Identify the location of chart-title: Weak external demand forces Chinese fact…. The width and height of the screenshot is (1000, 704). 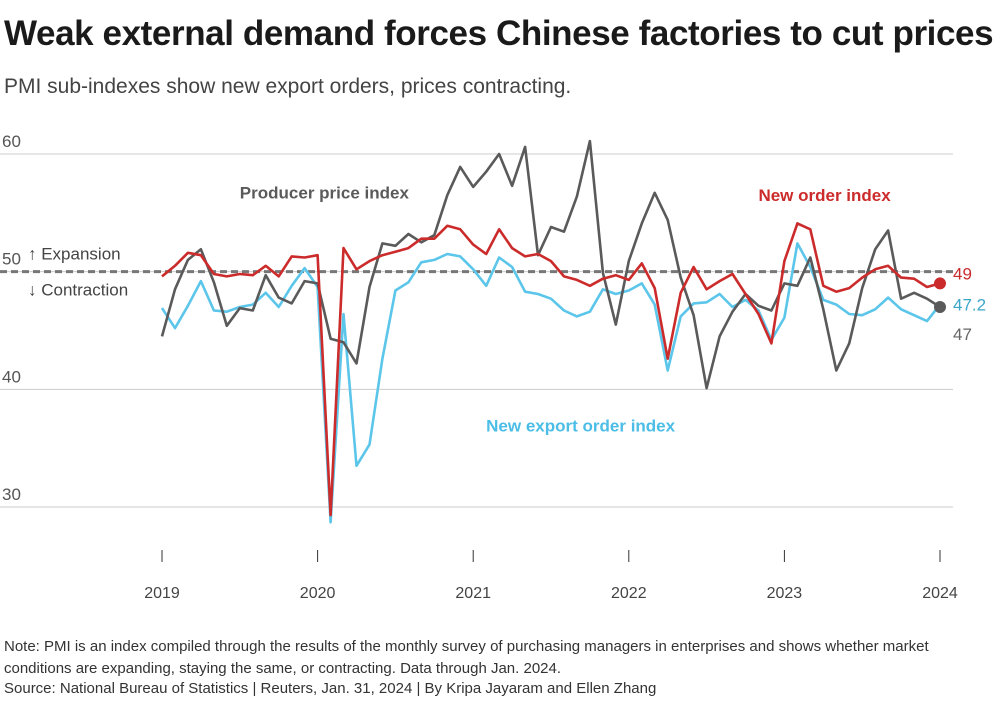
(499, 33).